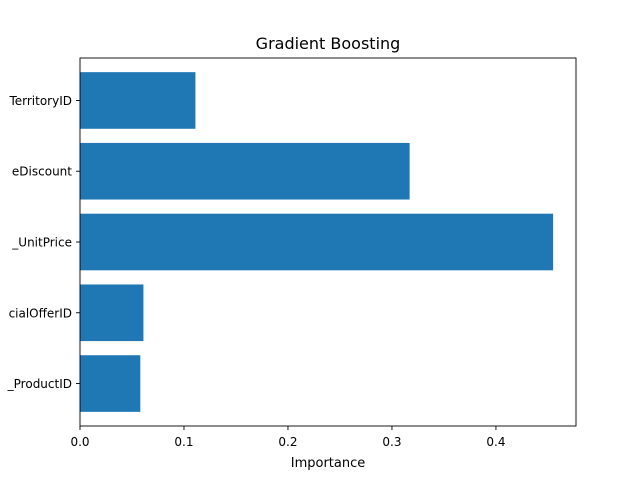  What do you see at coordinates (495, 442) in the screenshot?
I see `x-tick-label-4: 0.4` at bounding box center [495, 442].